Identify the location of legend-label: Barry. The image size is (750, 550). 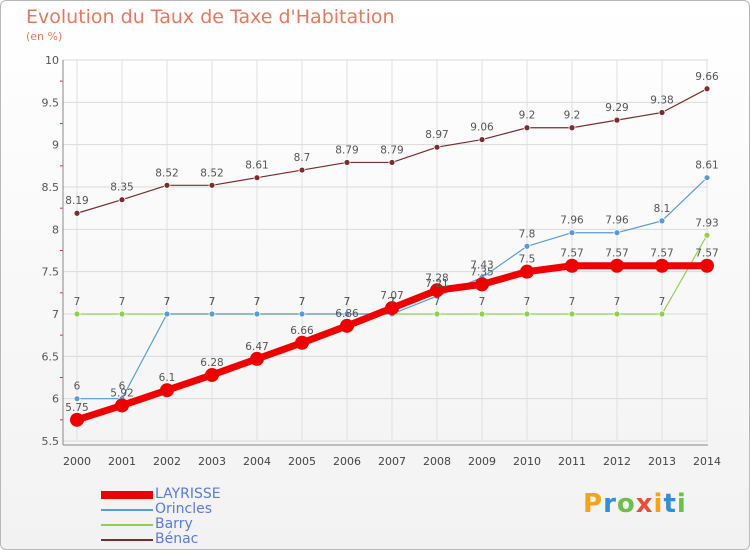
(174, 524).